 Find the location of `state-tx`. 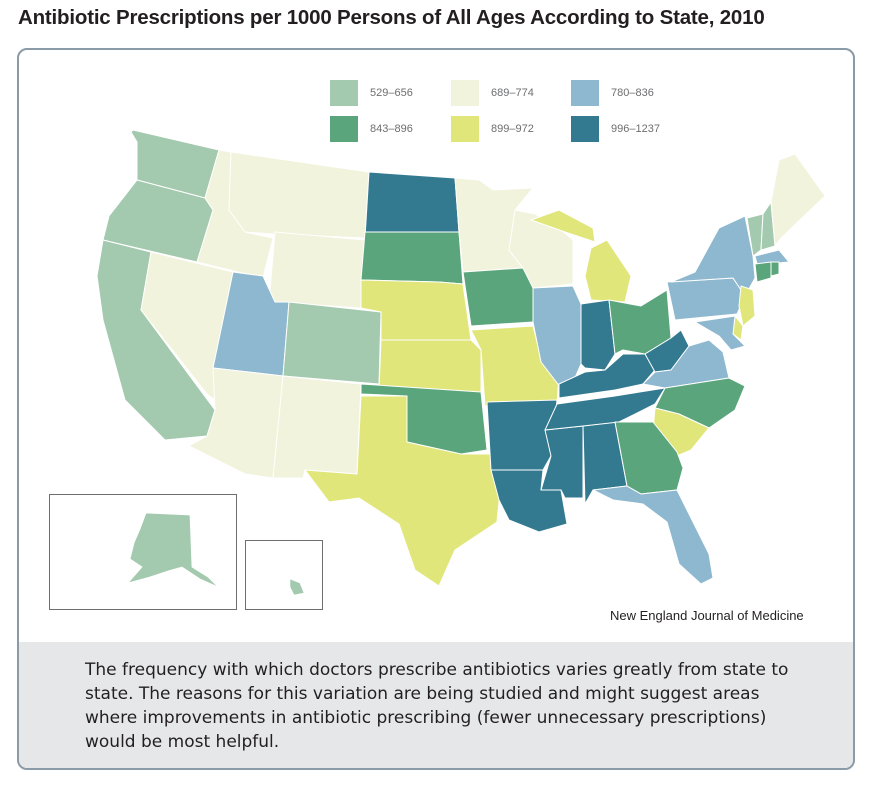

state-tx is located at coordinates (403, 491).